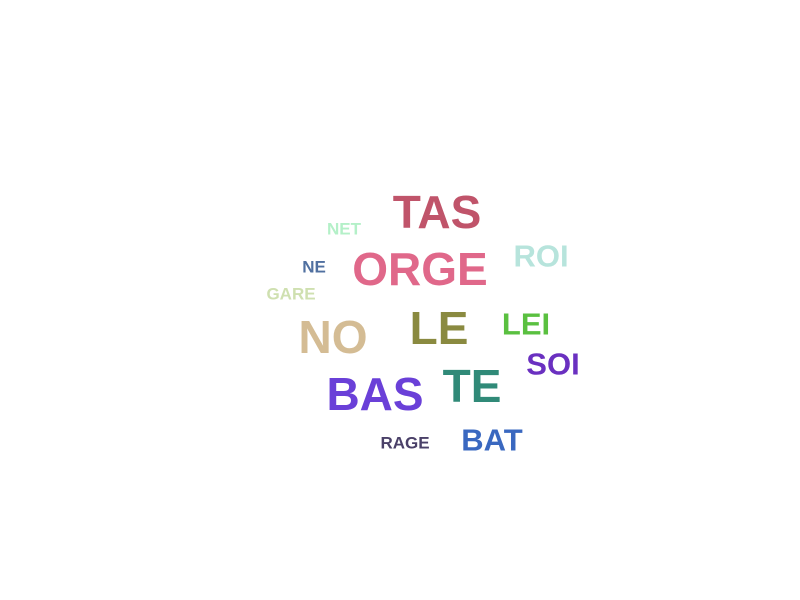  I want to click on word-bas: BAS, so click(375, 394).